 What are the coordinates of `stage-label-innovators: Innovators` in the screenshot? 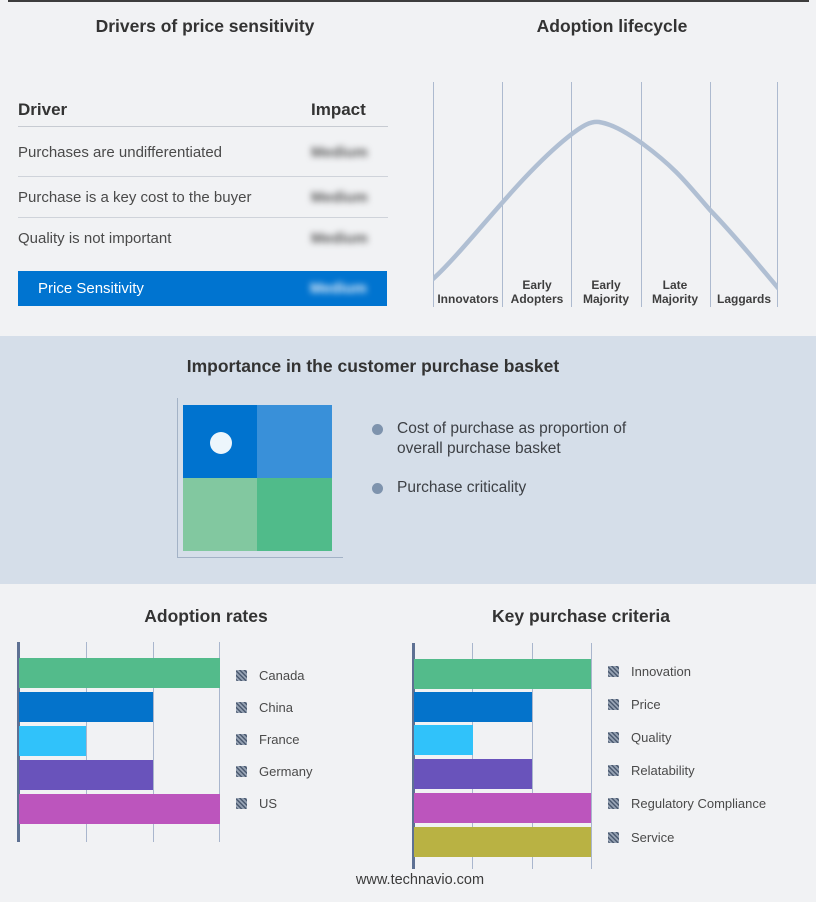 It's located at (468, 298).